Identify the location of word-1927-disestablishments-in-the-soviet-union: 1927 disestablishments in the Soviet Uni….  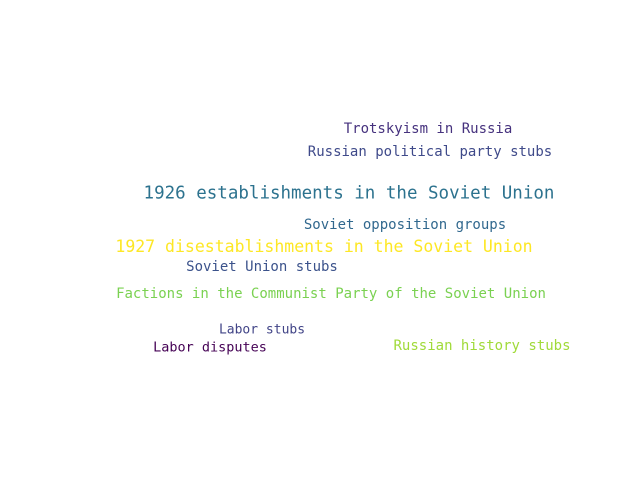
(324, 246).